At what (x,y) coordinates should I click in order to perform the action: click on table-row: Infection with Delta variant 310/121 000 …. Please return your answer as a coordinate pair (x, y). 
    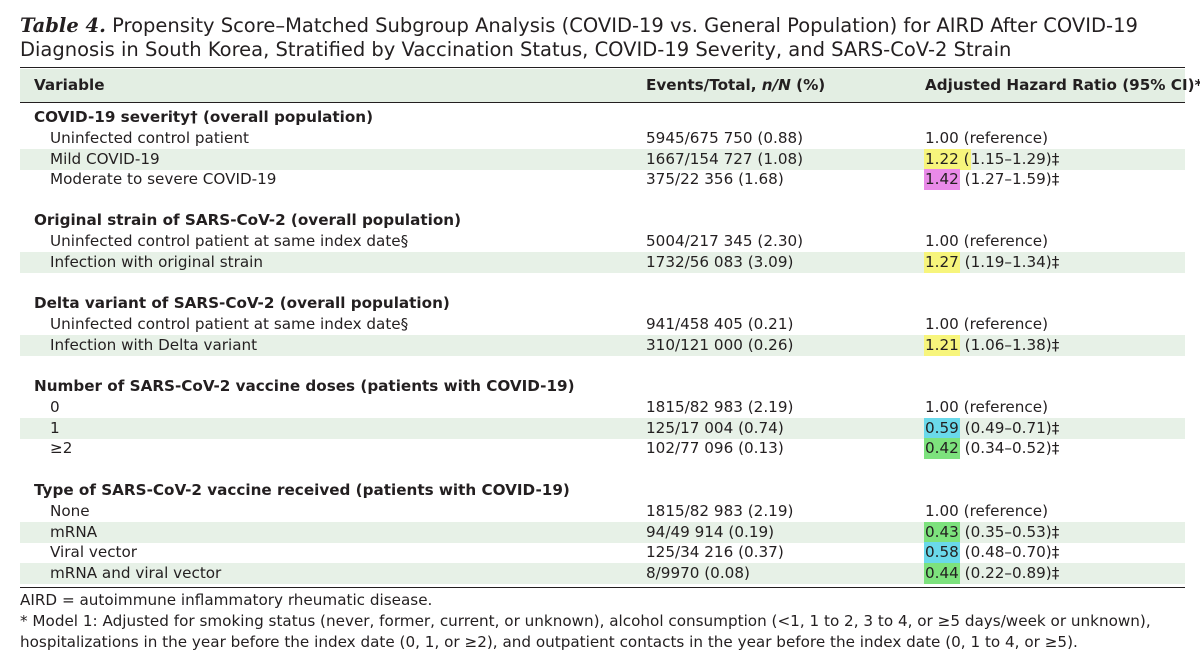
    Looking at the image, I should click on (602, 345).